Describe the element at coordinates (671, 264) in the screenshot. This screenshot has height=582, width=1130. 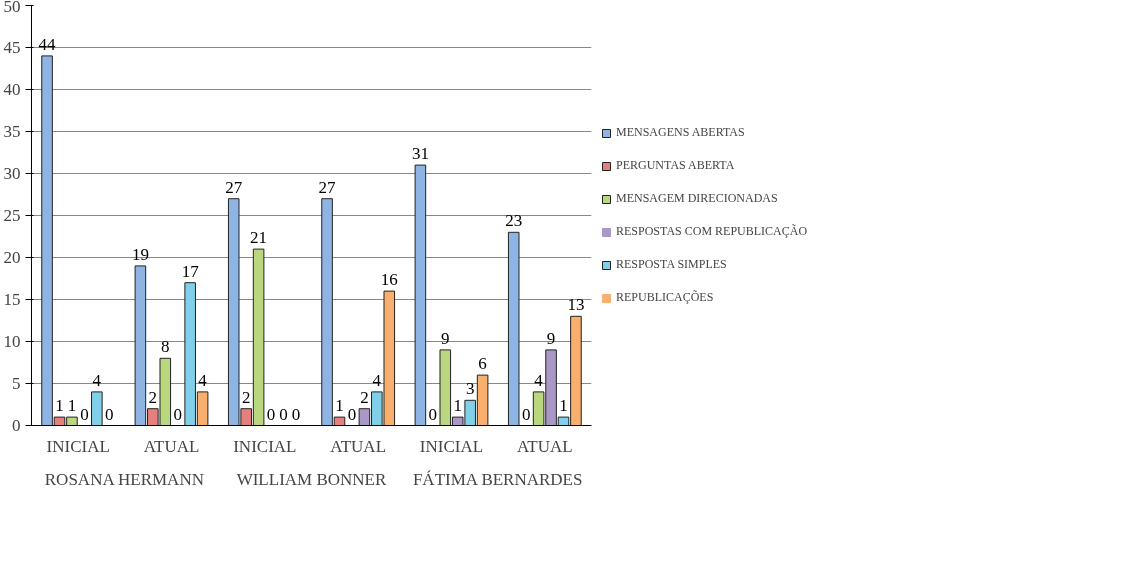
I see `legend-label: RESPOSTA SIMPLES` at that location.